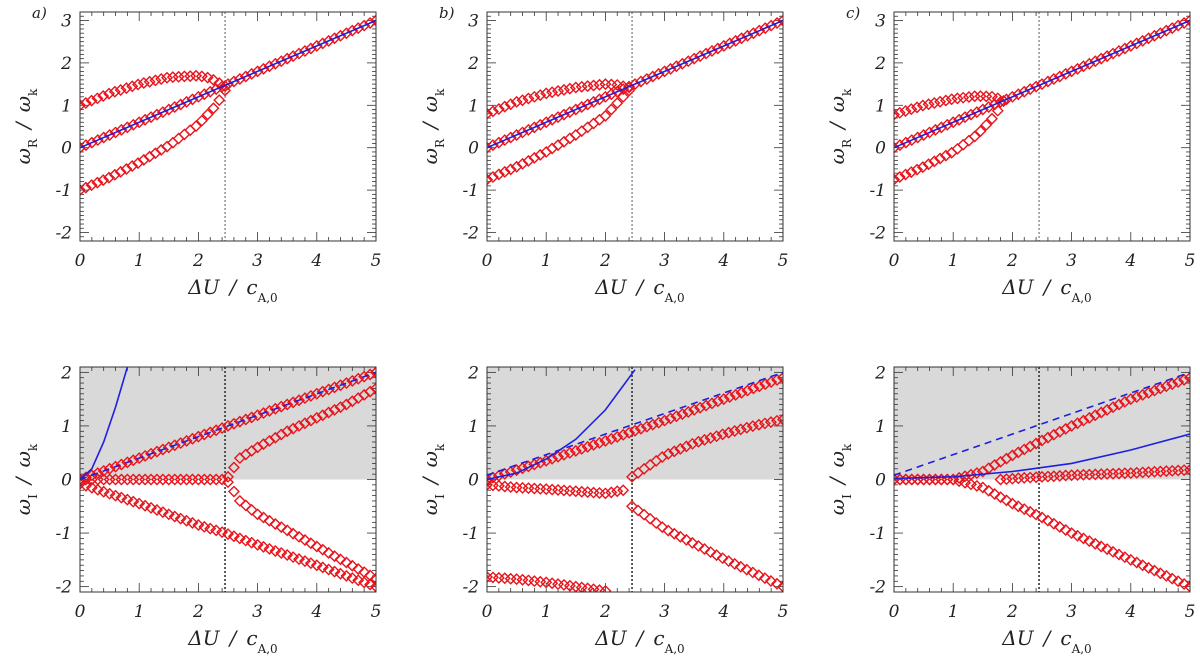 This screenshot has height=665, width=1200. Describe the element at coordinates (1130, 612) in the screenshot. I see `x-tick-label: 4` at that location.